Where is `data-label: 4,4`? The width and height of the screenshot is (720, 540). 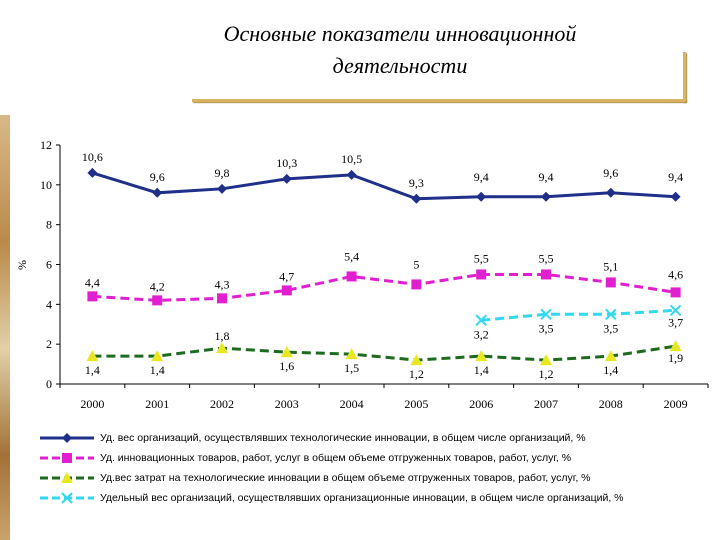
data-label: 4,4 is located at coordinates (92, 282).